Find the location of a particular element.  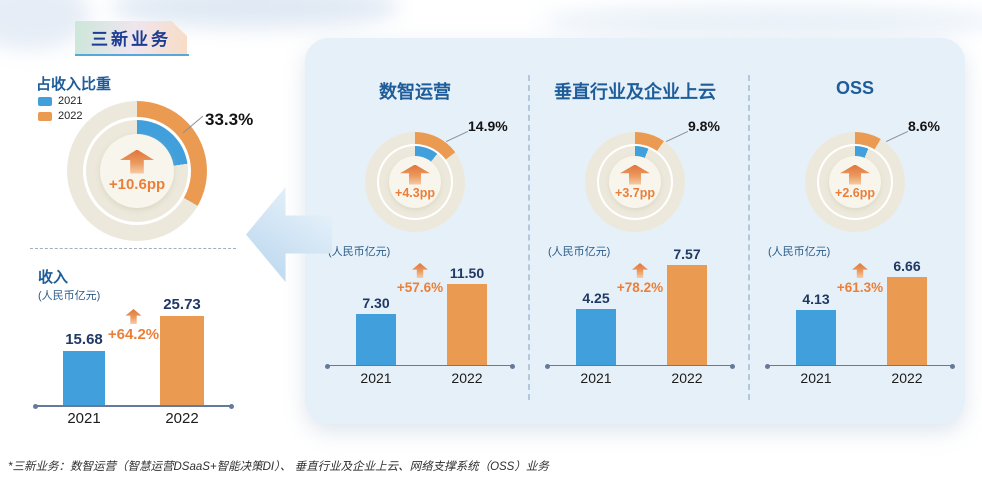

revenue-bar-chart-total: 15.68 25.73 +64.2% 2021 2022 is located at coordinates (133, 361).